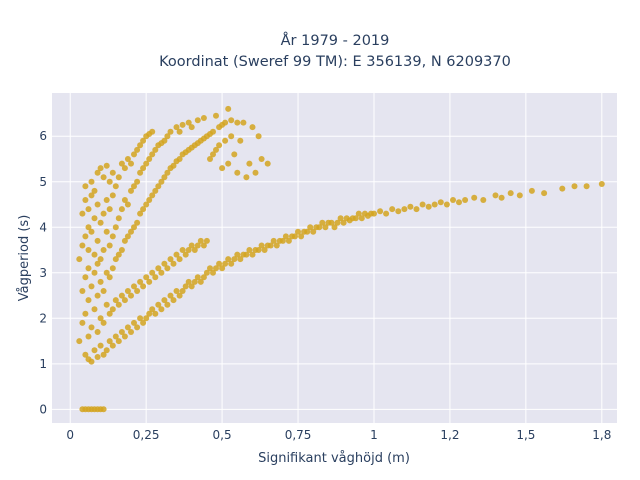  I want to click on y-axis-title: Vågperiod (s), so click(24, 258).